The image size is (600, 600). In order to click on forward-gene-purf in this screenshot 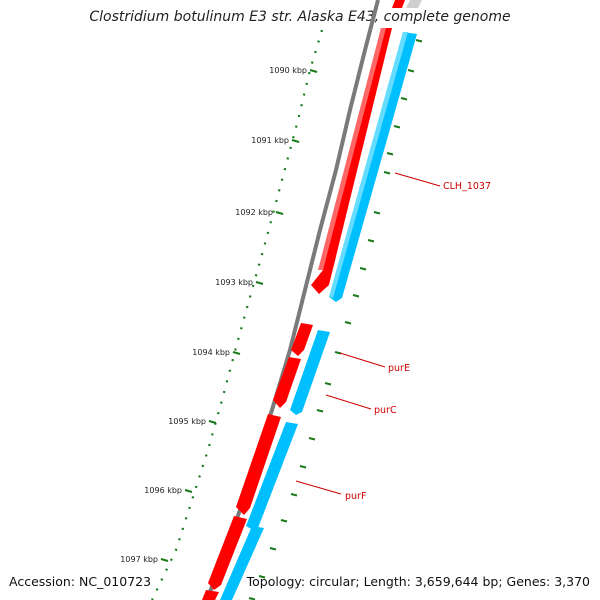, I will do `click(258, 464)`.